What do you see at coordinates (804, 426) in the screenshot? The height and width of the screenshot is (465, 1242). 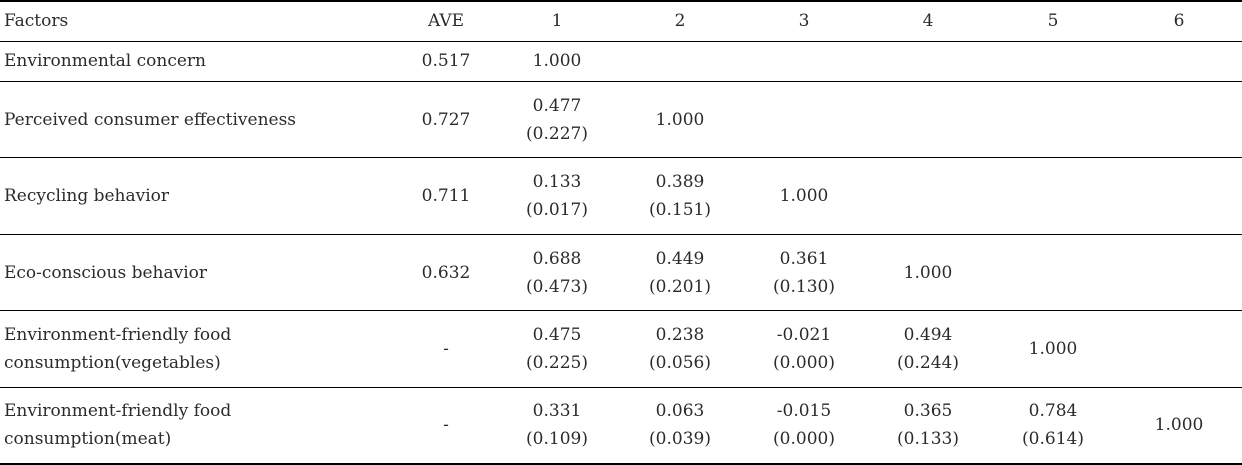 I see `correlation-cell: -0.015 (0.000)` at bounding box center [804, 426].